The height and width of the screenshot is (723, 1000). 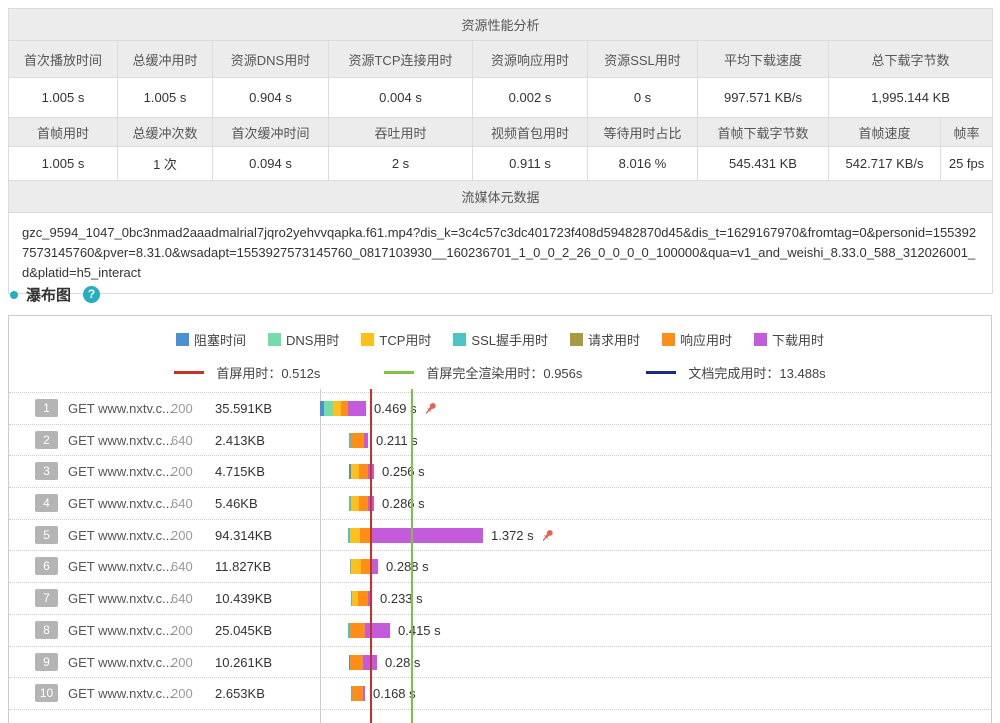 I want to click on meta-title-row: 流媒体元数据, so click(x=500, y=196).